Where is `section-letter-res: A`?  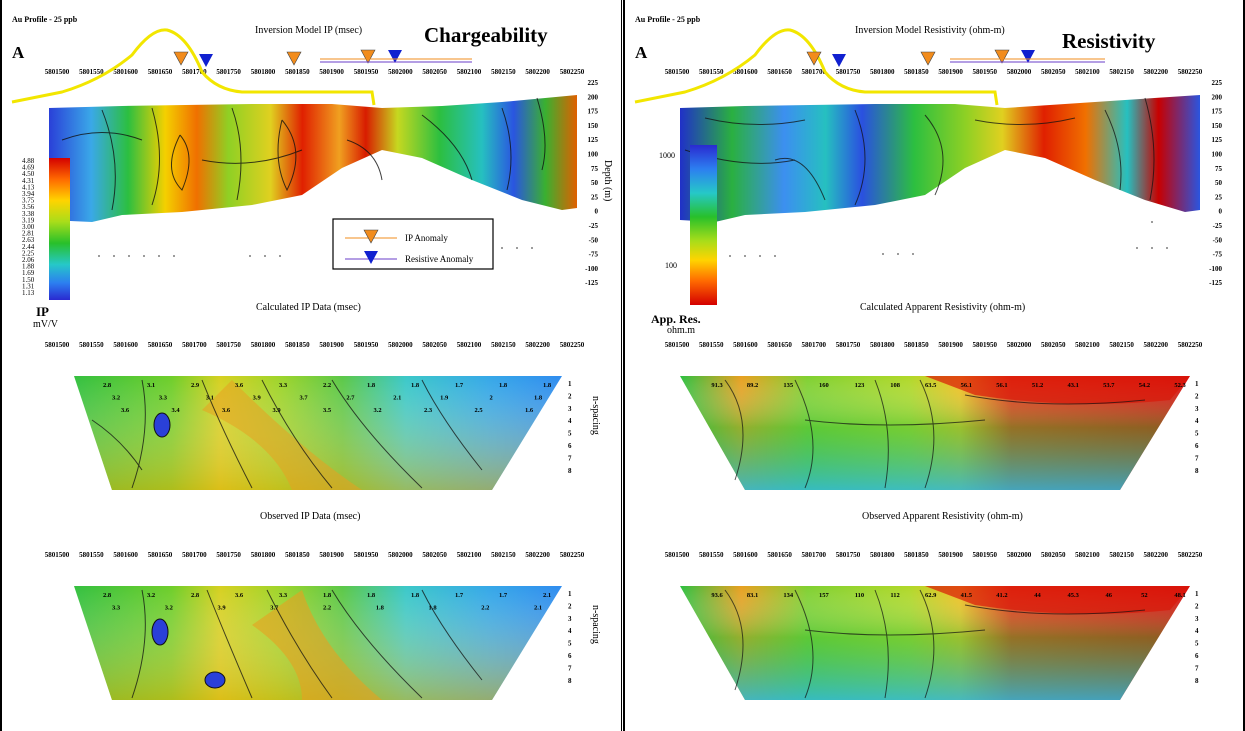 section-letter-res: A is located at coordinates (641, 52).